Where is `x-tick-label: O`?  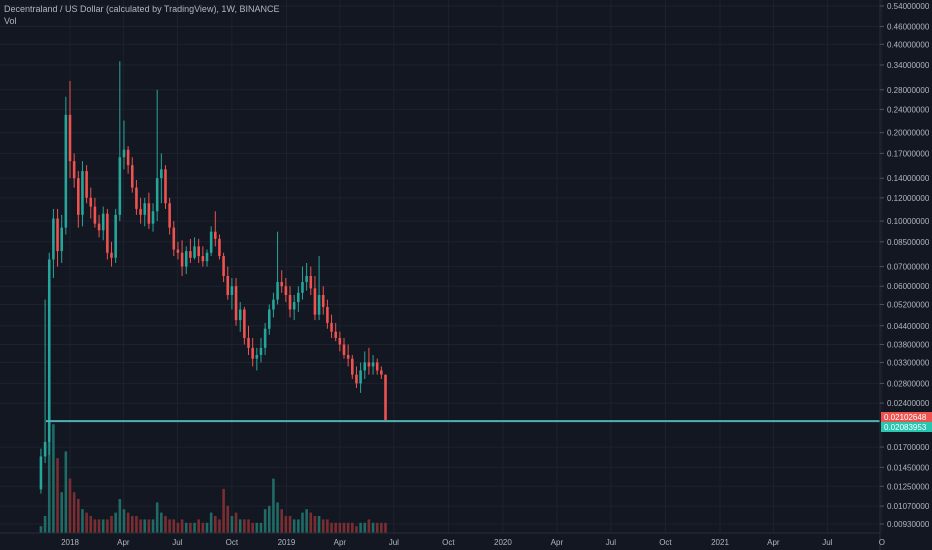 x-tick-label: O is located at coordinates (882, 542).